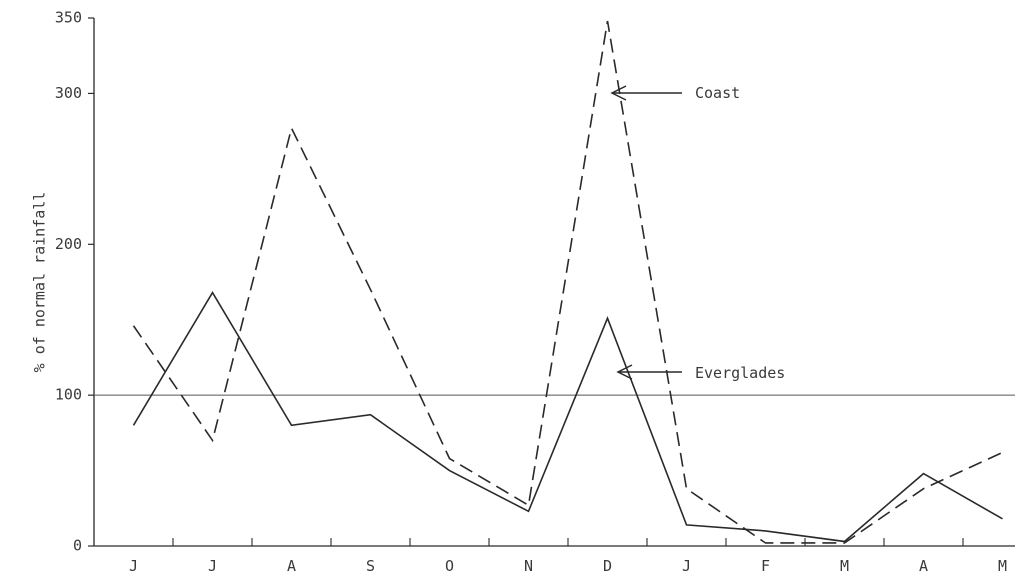  What do you see at coordinates (74, 282) in the screenshot?
I see `y-ticks: 0 100 200 300 350` at bounding box center [74, 282].